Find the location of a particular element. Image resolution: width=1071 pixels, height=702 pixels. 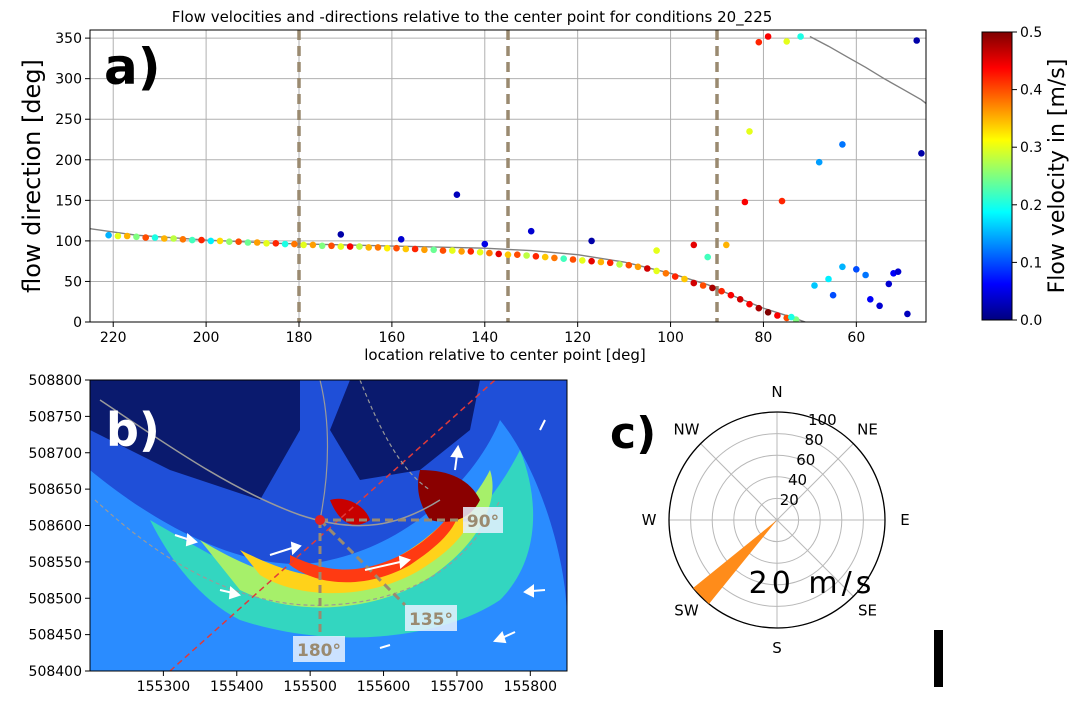

fit-curve is located at coordinates (448, 275).